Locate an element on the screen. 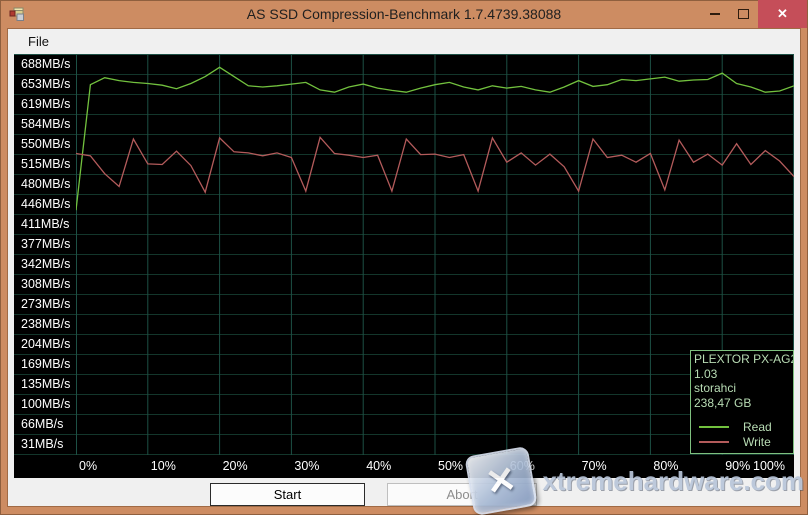 The height and width of the screenshot is (515, 808). y-axis-label: 66MB/s is located at coordinates (45, 425).